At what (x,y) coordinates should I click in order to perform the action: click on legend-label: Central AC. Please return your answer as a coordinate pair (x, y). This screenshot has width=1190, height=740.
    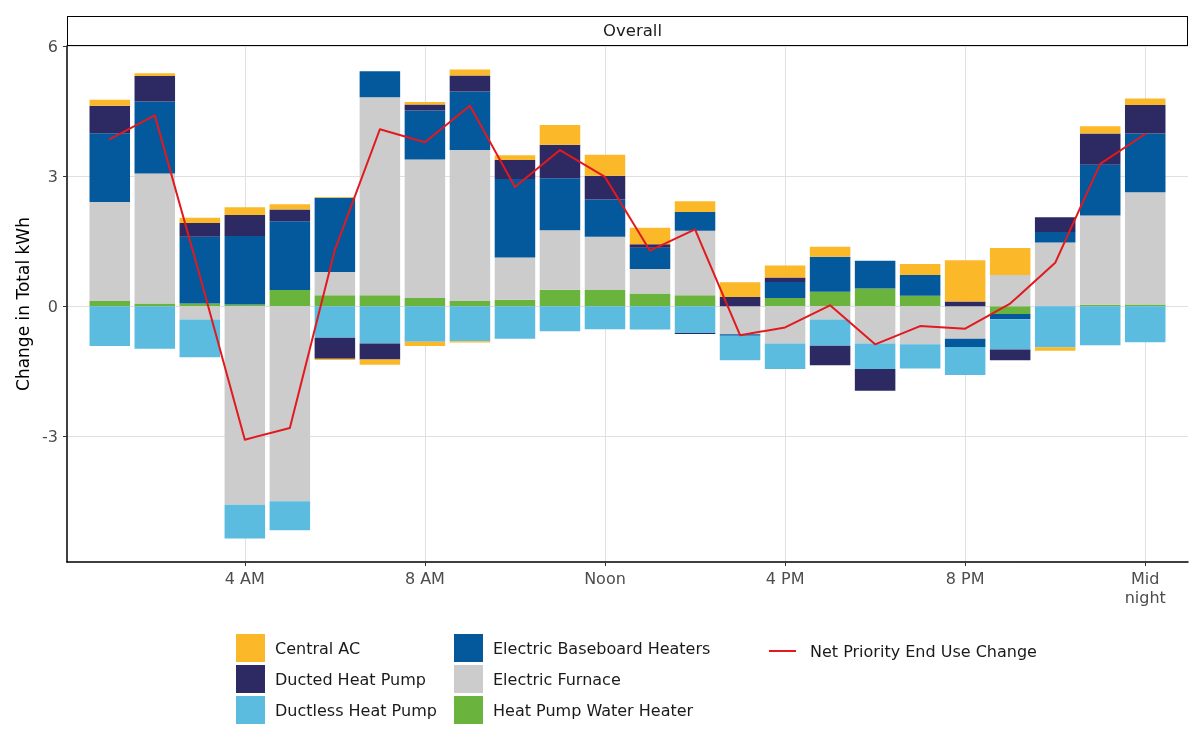
    Looking at the image, I should click on (318, 648).